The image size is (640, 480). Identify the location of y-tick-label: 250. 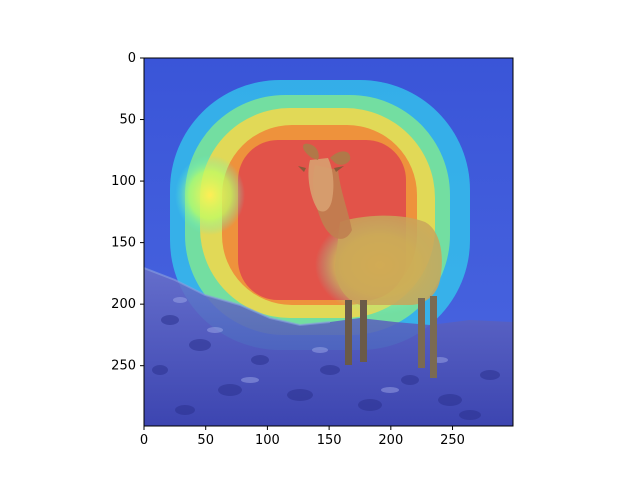
(123, 366).